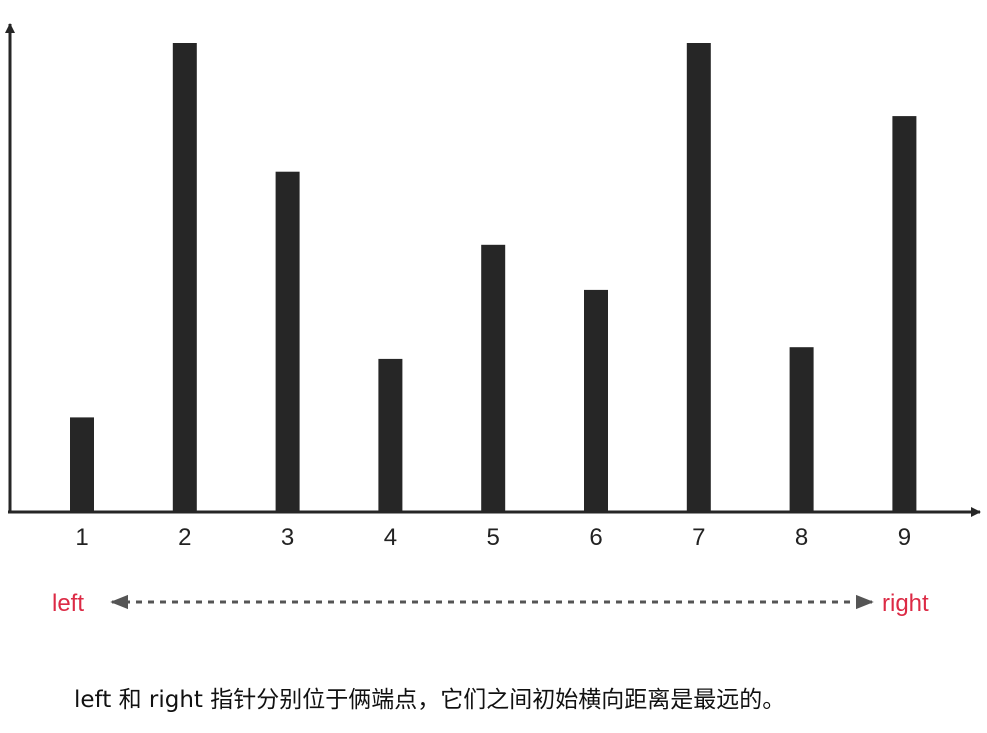 This screenshot has height=733, width=987. I want to click on x-tick-label: 1, so click(81, 537).